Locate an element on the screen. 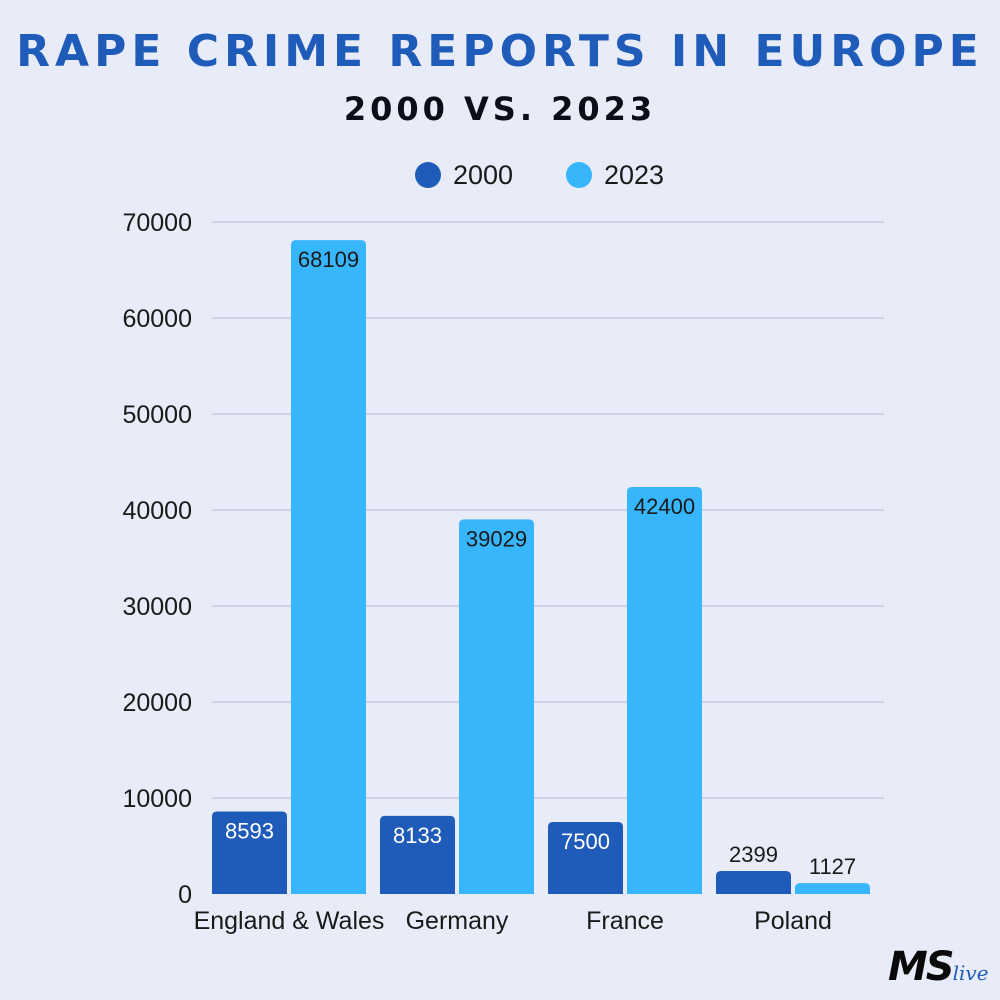  data-label: 7500 is located at coordinates (585, 841).